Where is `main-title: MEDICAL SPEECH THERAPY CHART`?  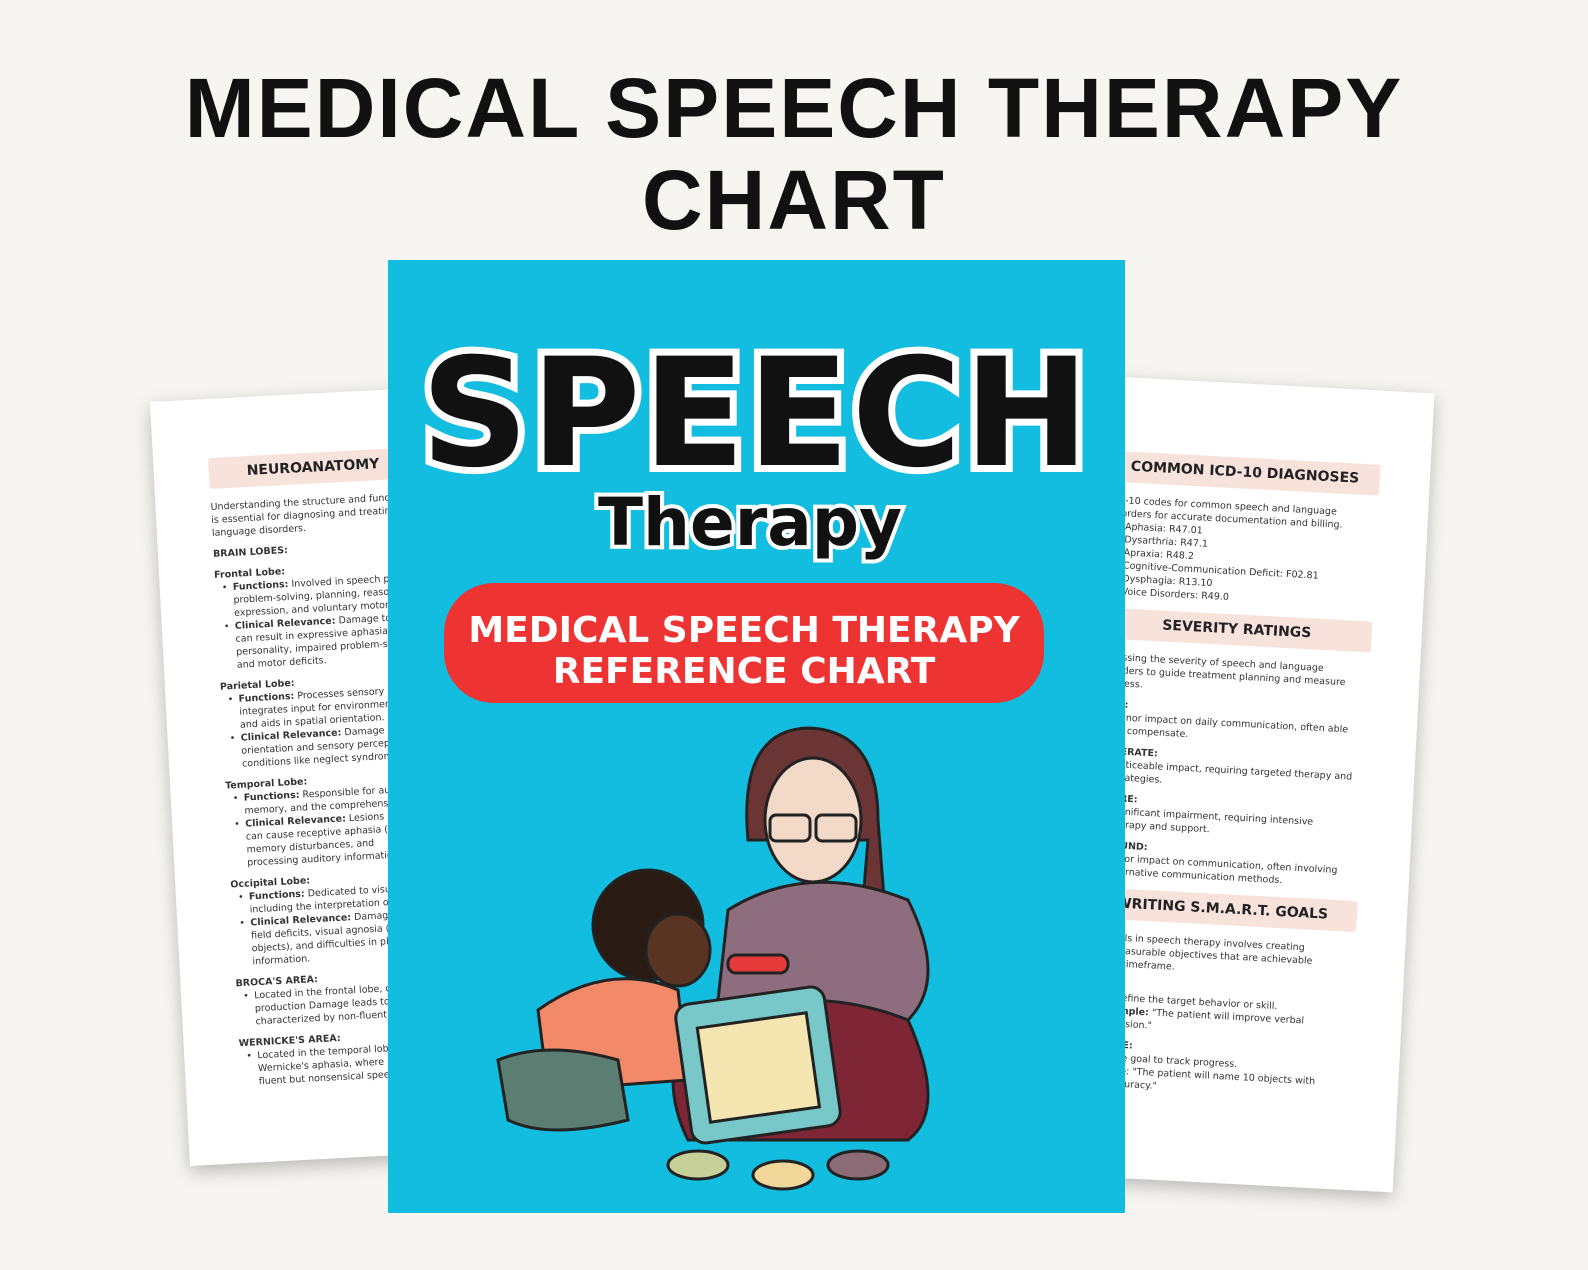
main-title: MEDICAL SPEECH THERAPY CHART is located at coordinates (794, 154).